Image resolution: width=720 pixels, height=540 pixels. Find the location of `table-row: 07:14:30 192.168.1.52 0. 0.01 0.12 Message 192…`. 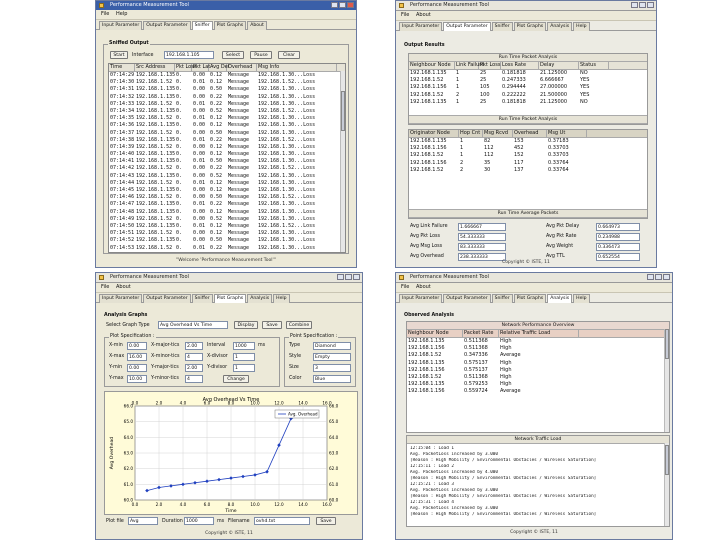

table-row: 07:14:30 192.168.1.52 0. 0.01 0.12 Message 192… is located at coordinates (227, 82).